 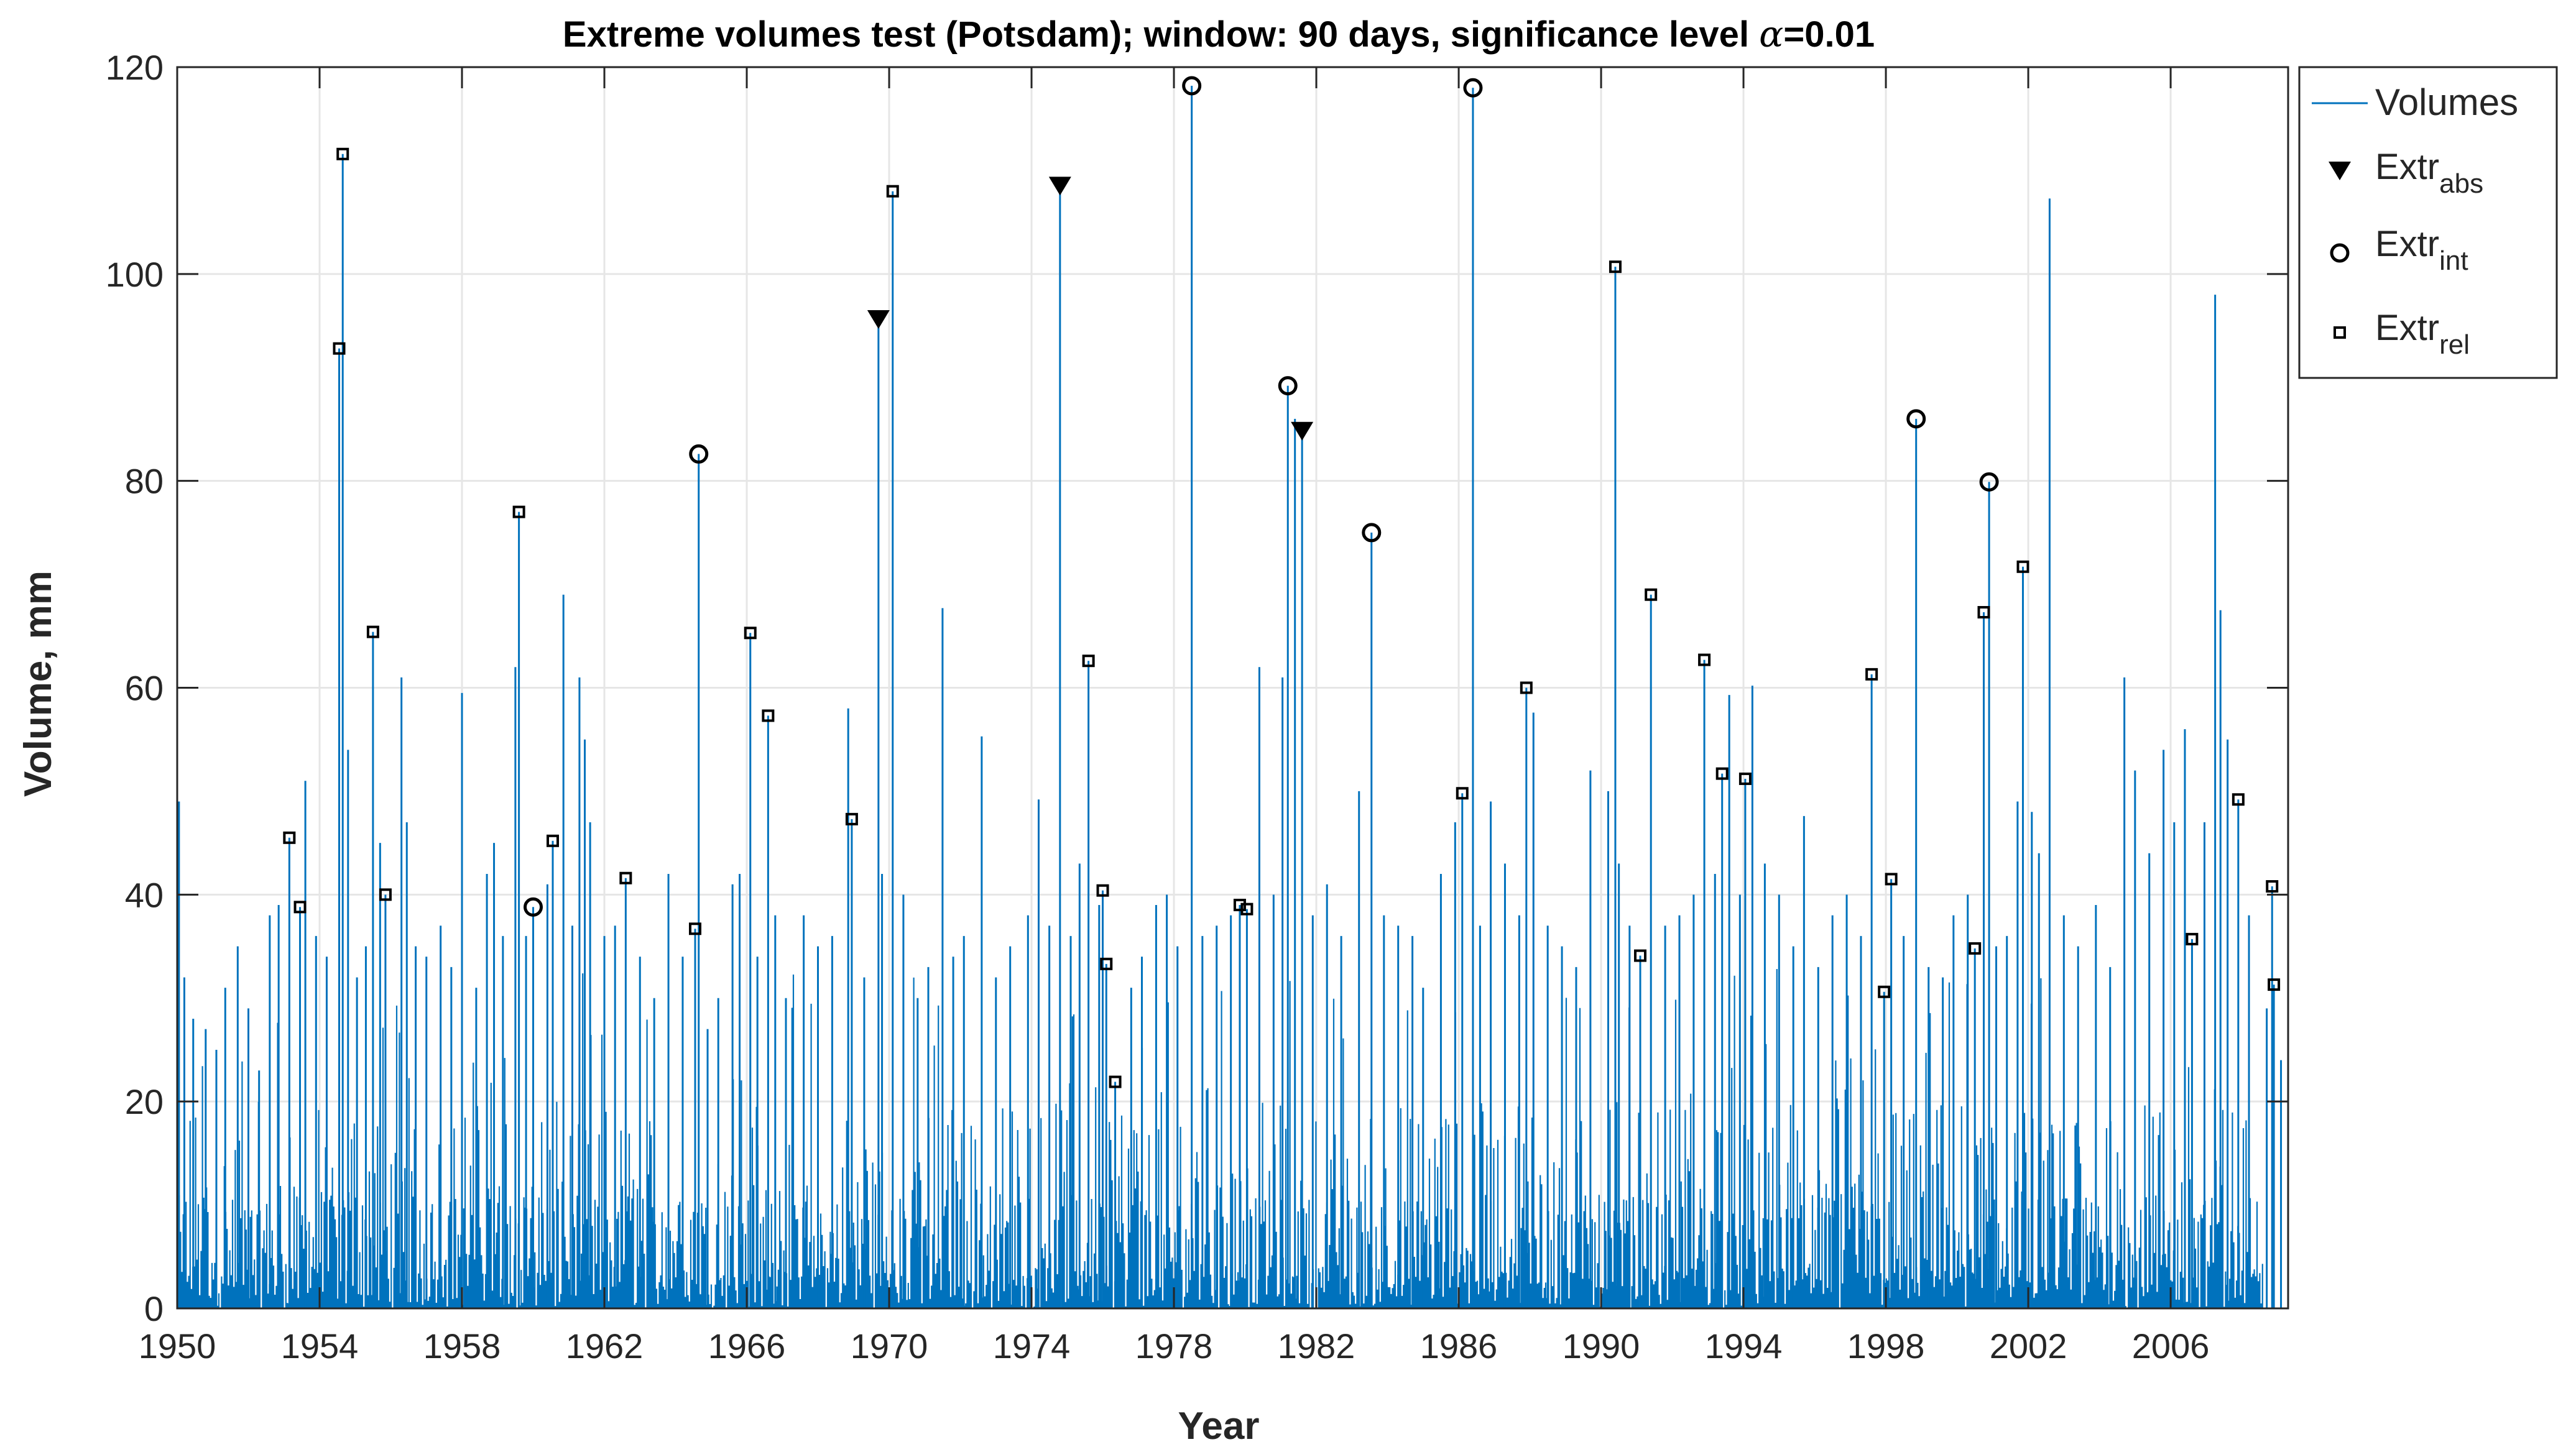 What do you see at coordinates (2340, 332) in the screenshot?
I see `legend-marker-rel` at bounding box center [2340, 332].